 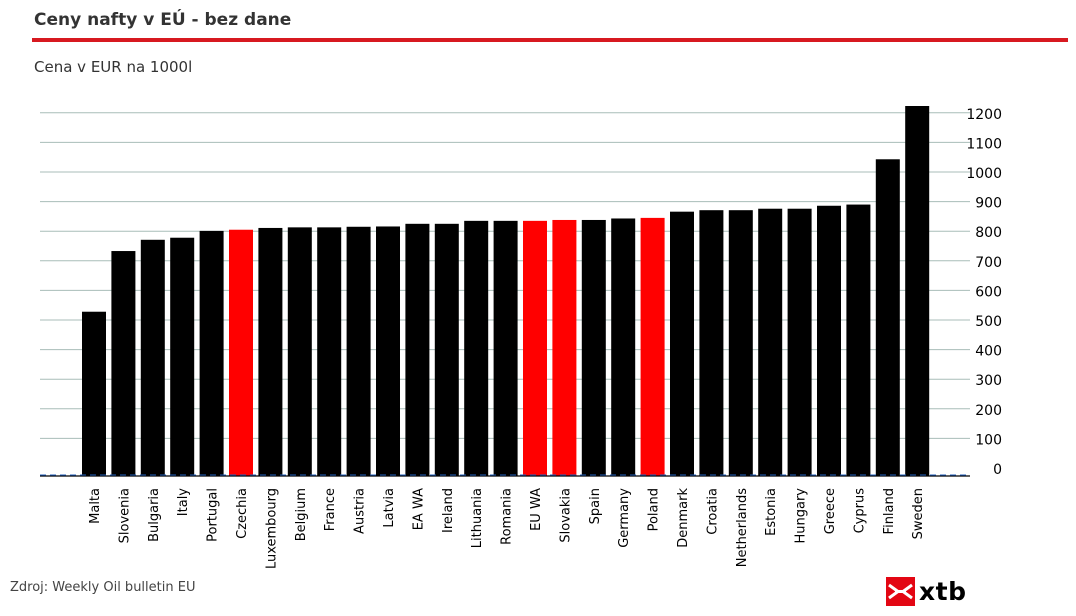 What do you see at coordinates (624, 518) in the screenshot?
I see `x-tick-label: Germany` at bounding box center [624, 518].